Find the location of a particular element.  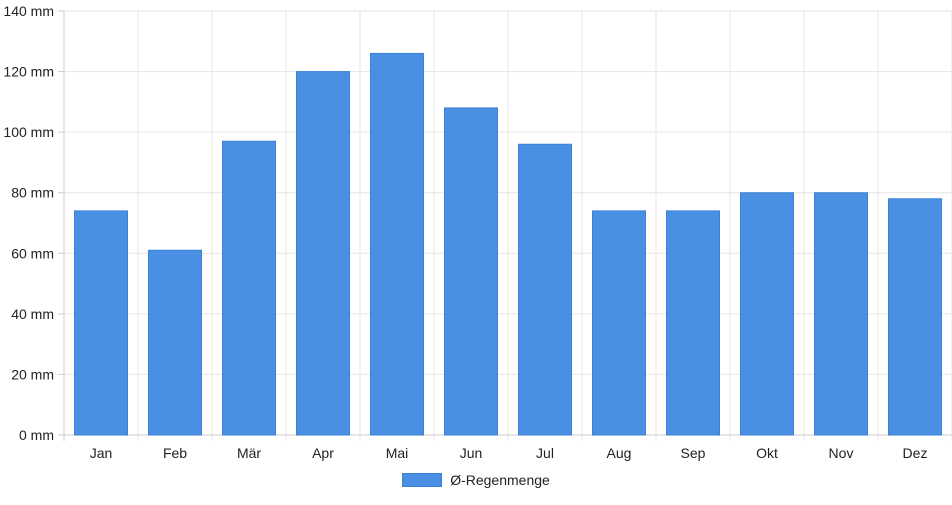

bar-okt is located at coordinates (767, 314).